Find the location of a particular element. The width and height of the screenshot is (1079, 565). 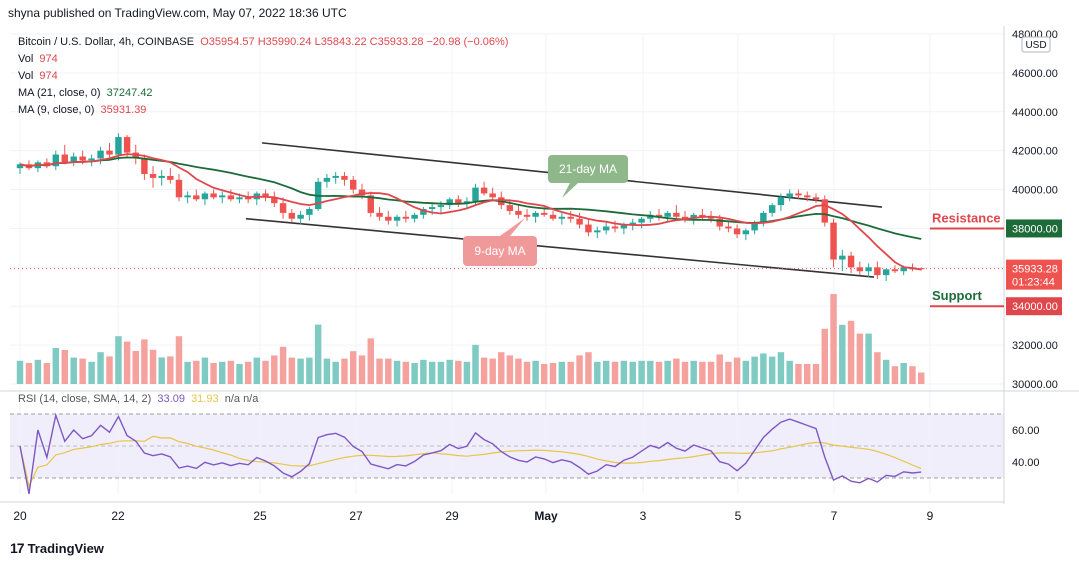

rsi-sma-line is located at coordinates (470, 461).